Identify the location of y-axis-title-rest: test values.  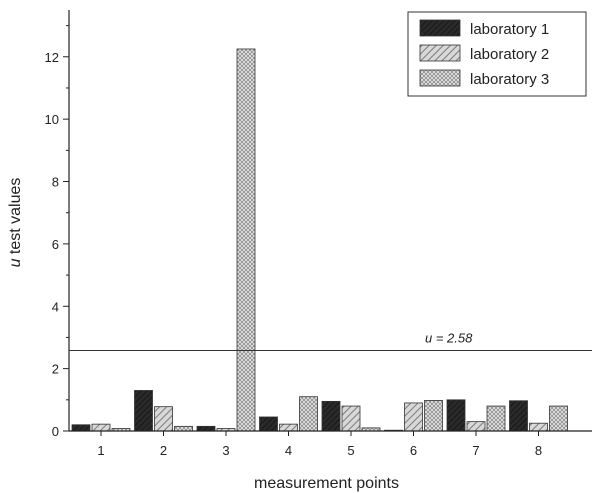
(15, 218).